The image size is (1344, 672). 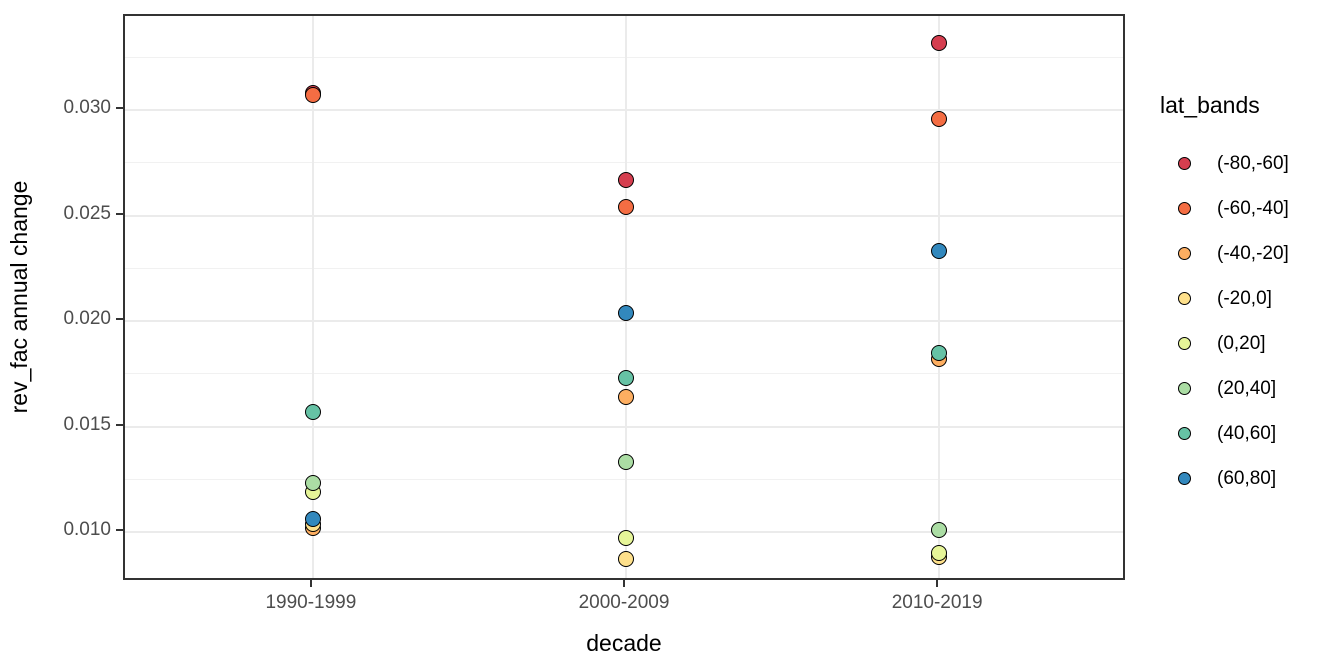 I want to click on legend-item: (40,60], so click(x=1250, y=433).